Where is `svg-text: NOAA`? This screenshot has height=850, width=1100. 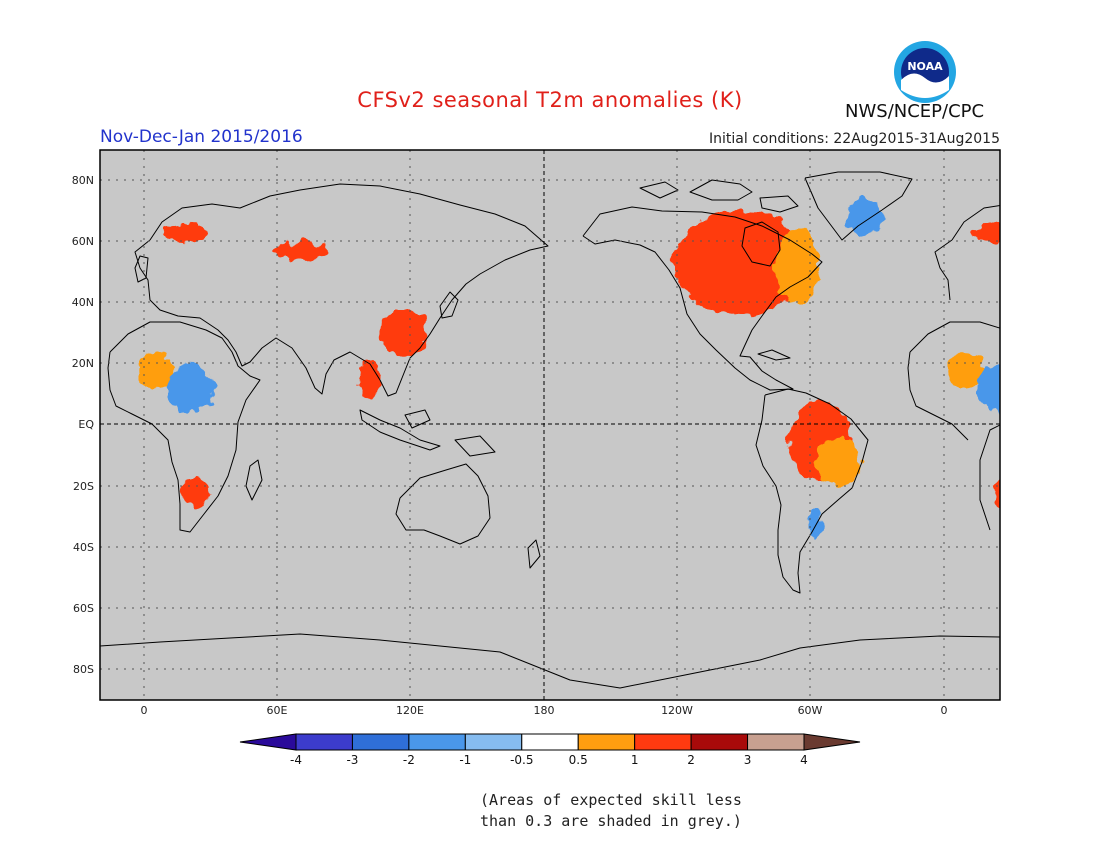
svg-text: NOAA is located at coordinates (925, 66).